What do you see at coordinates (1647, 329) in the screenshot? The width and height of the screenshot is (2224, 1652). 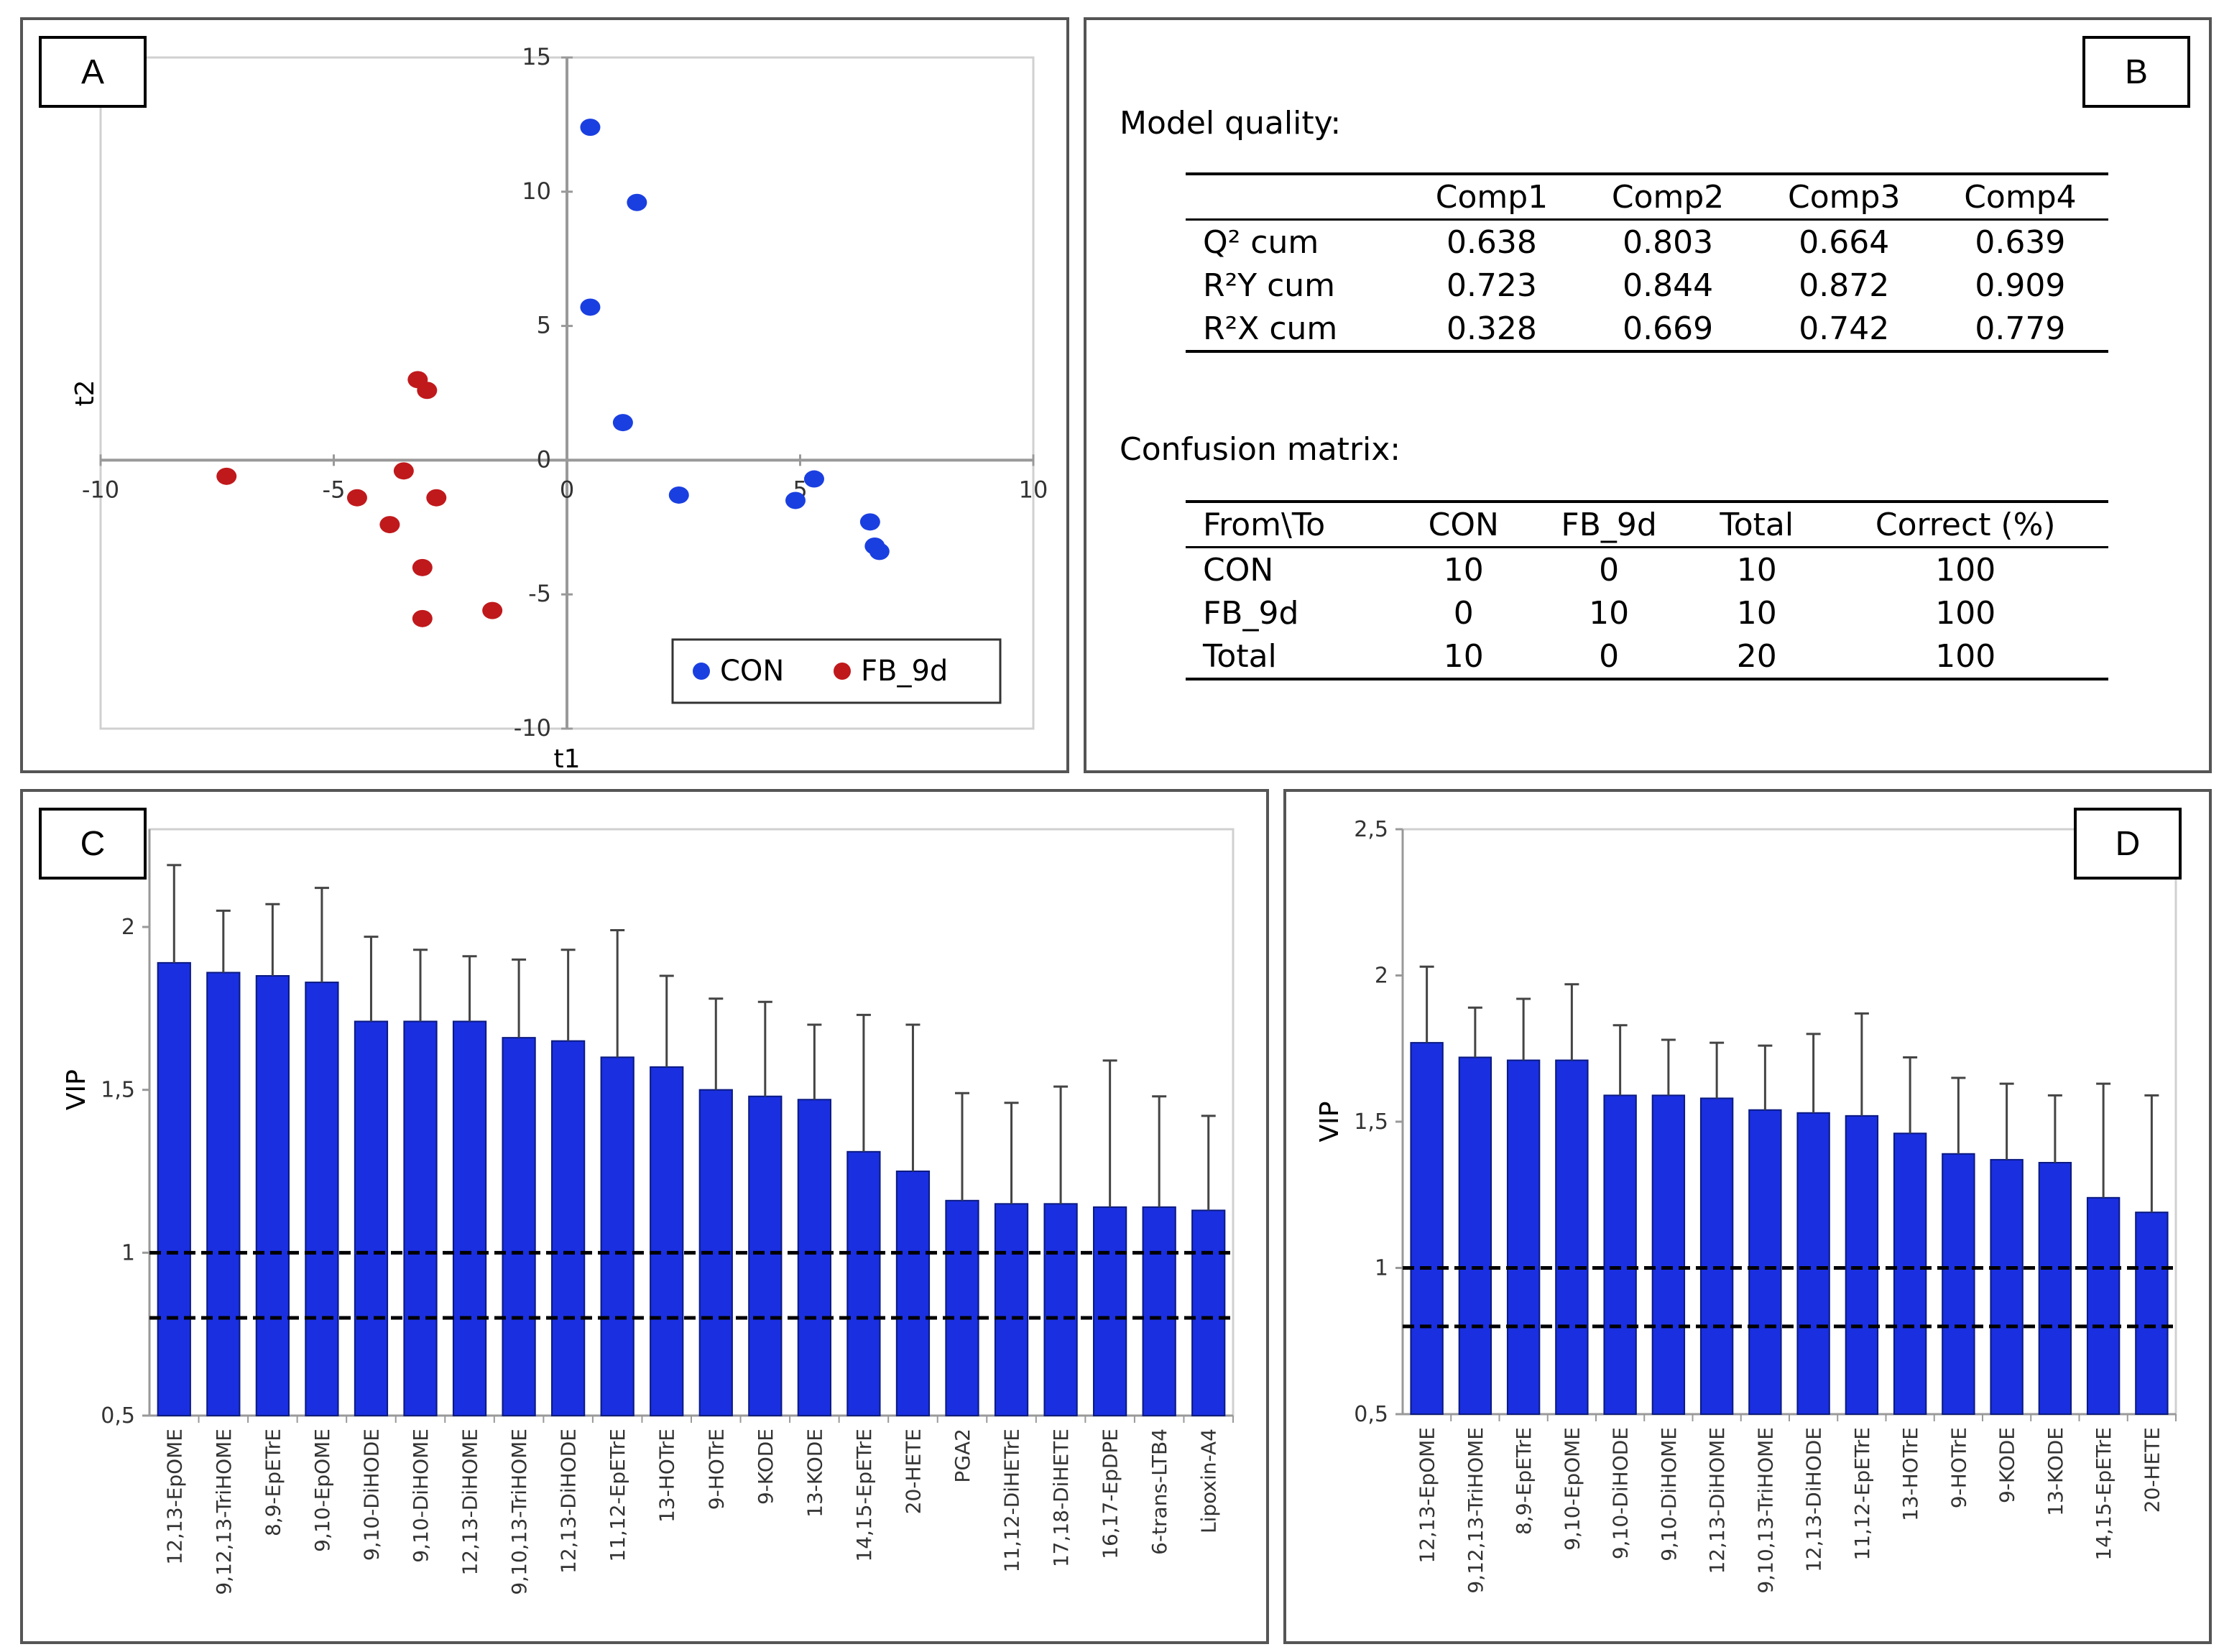 I see `table-row: R²X cum 0.328 0.669 0.742 0.779` at bounding box center [1647, 329].